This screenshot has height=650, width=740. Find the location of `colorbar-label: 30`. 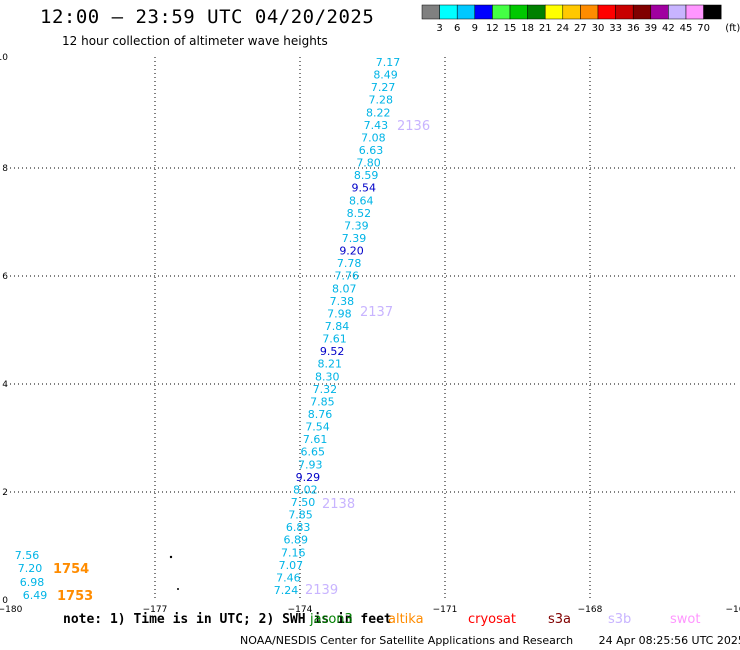

colorbar-label: 30 is located at coordinates (598, 28).